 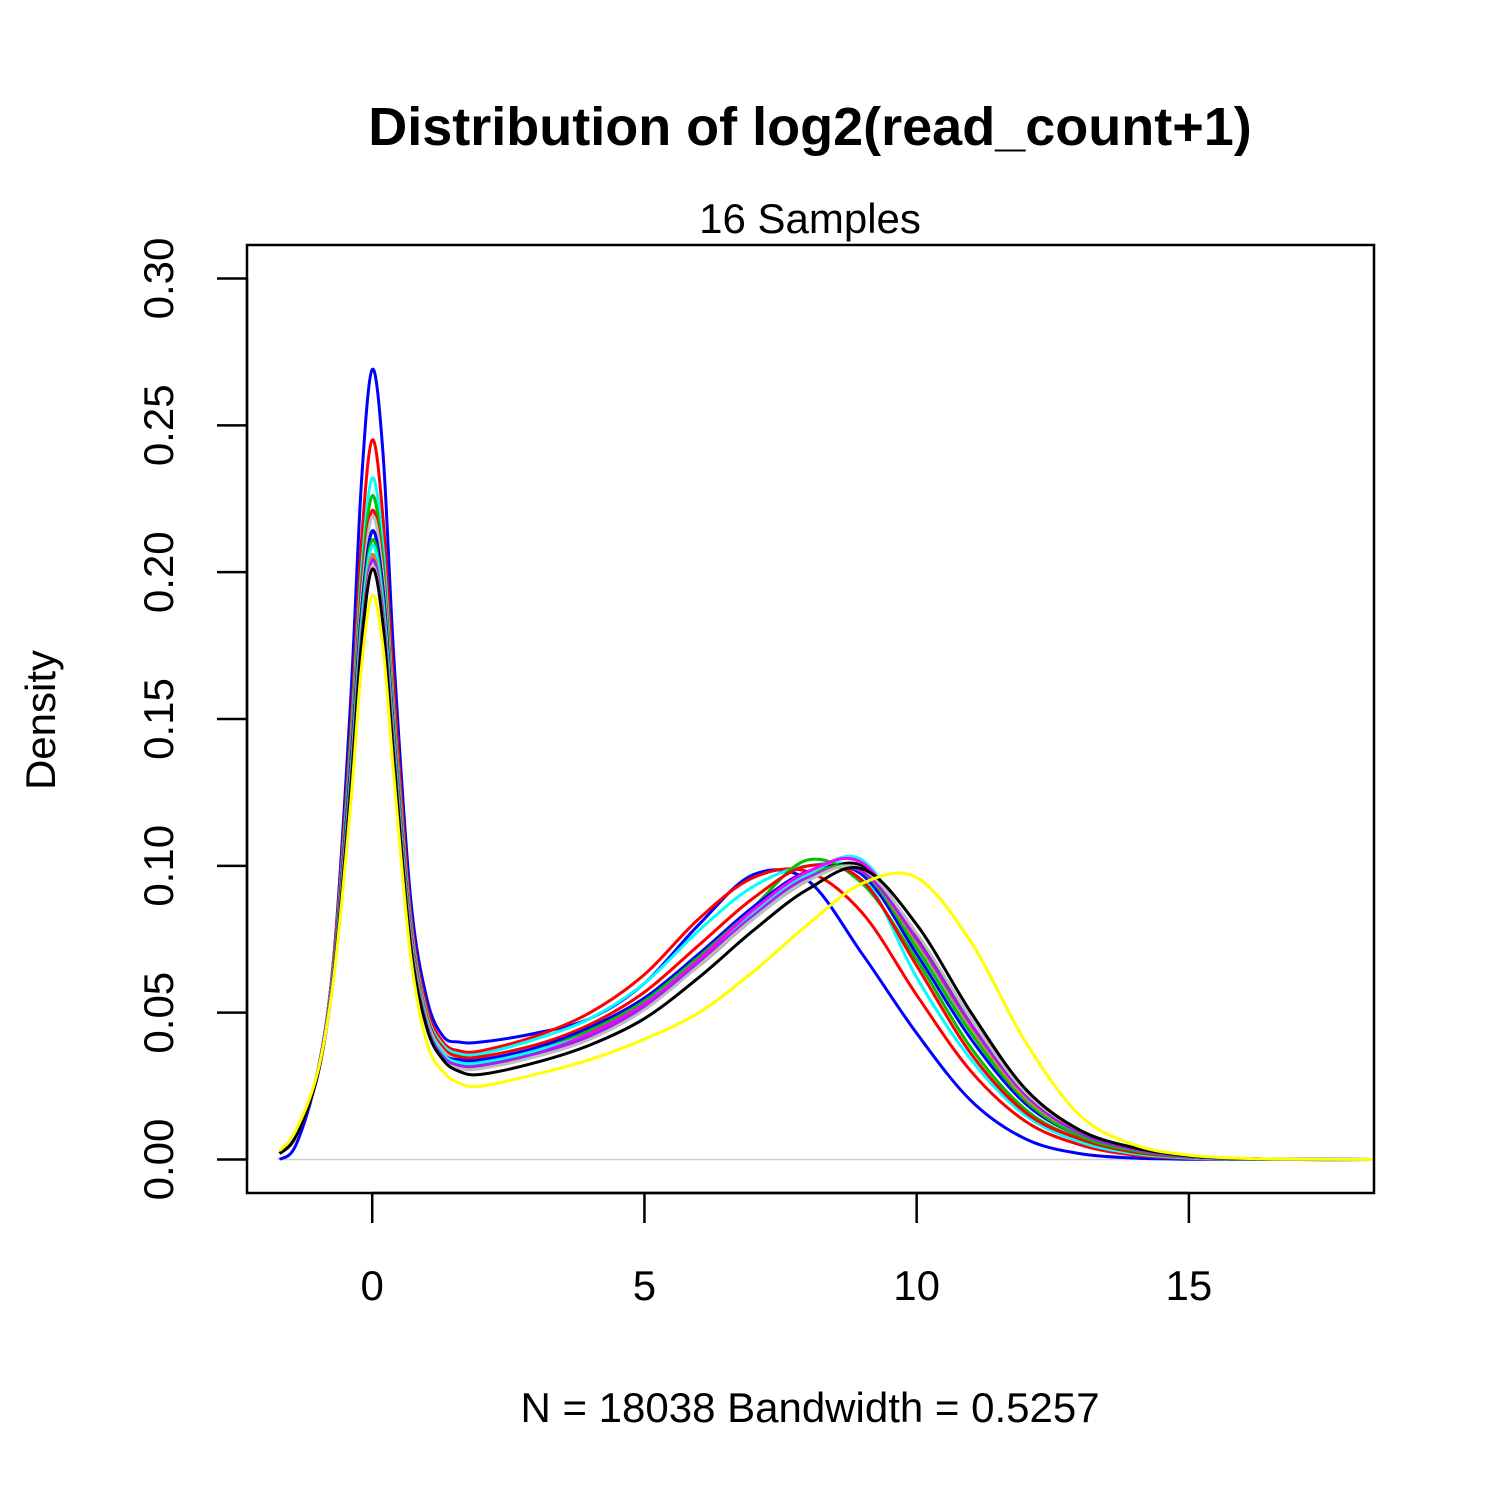 What do you see at coordinates (810, 127) in the screenshot?
I see `chart-title: Distribution of log2(read_count+1)` at bounding box center [810, 127].